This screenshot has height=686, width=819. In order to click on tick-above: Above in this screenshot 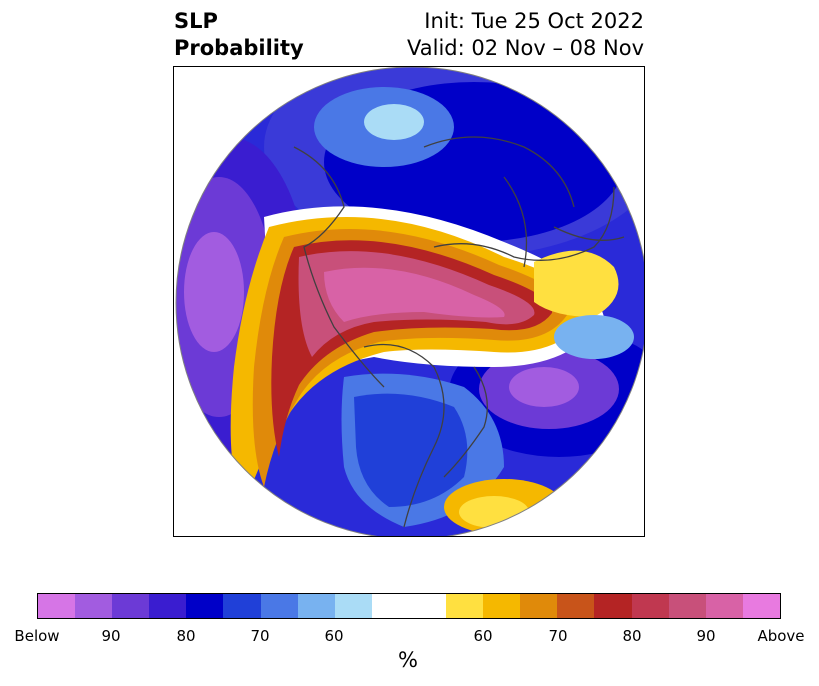, I will do `click(781, 636)`.